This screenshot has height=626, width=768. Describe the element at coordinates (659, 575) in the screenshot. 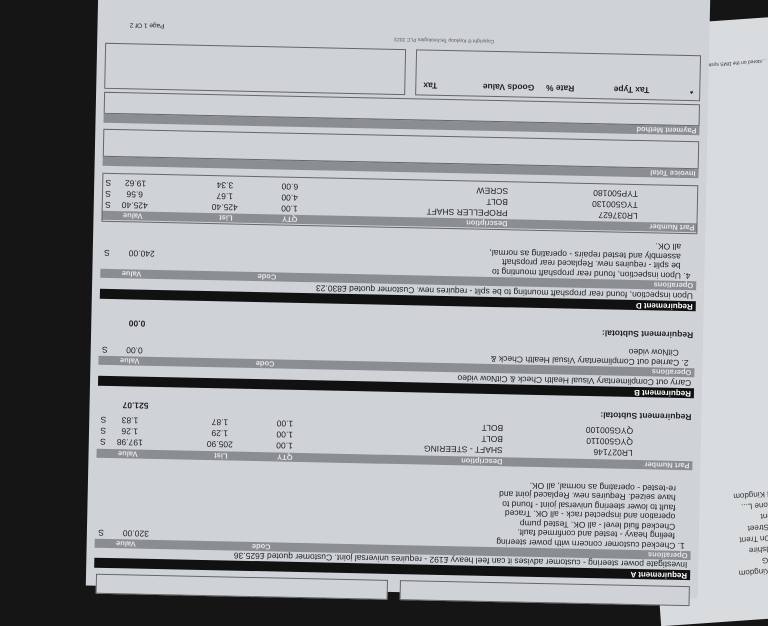

I see `requirement-a-title: Requirement A` at that location.